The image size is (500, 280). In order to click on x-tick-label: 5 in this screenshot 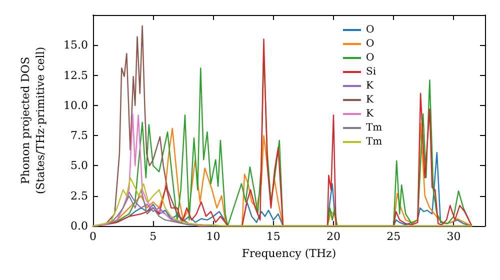, I will do `click(153, 236)`.